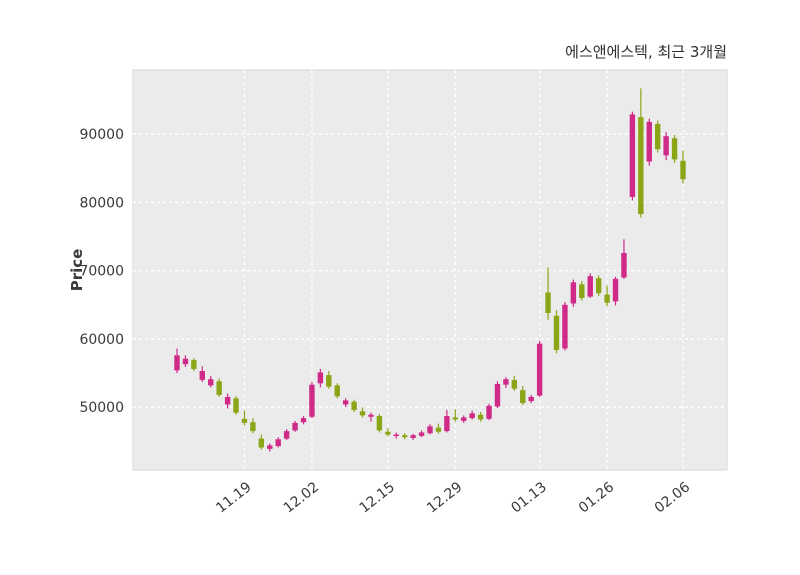 Image resolution: width=800 pixels, height=575 pixels. Describe the element at coordinates (646, 52) in the screenshot. I see `chart-title: 에스앤에스텍, 최근 3개월` at that location.